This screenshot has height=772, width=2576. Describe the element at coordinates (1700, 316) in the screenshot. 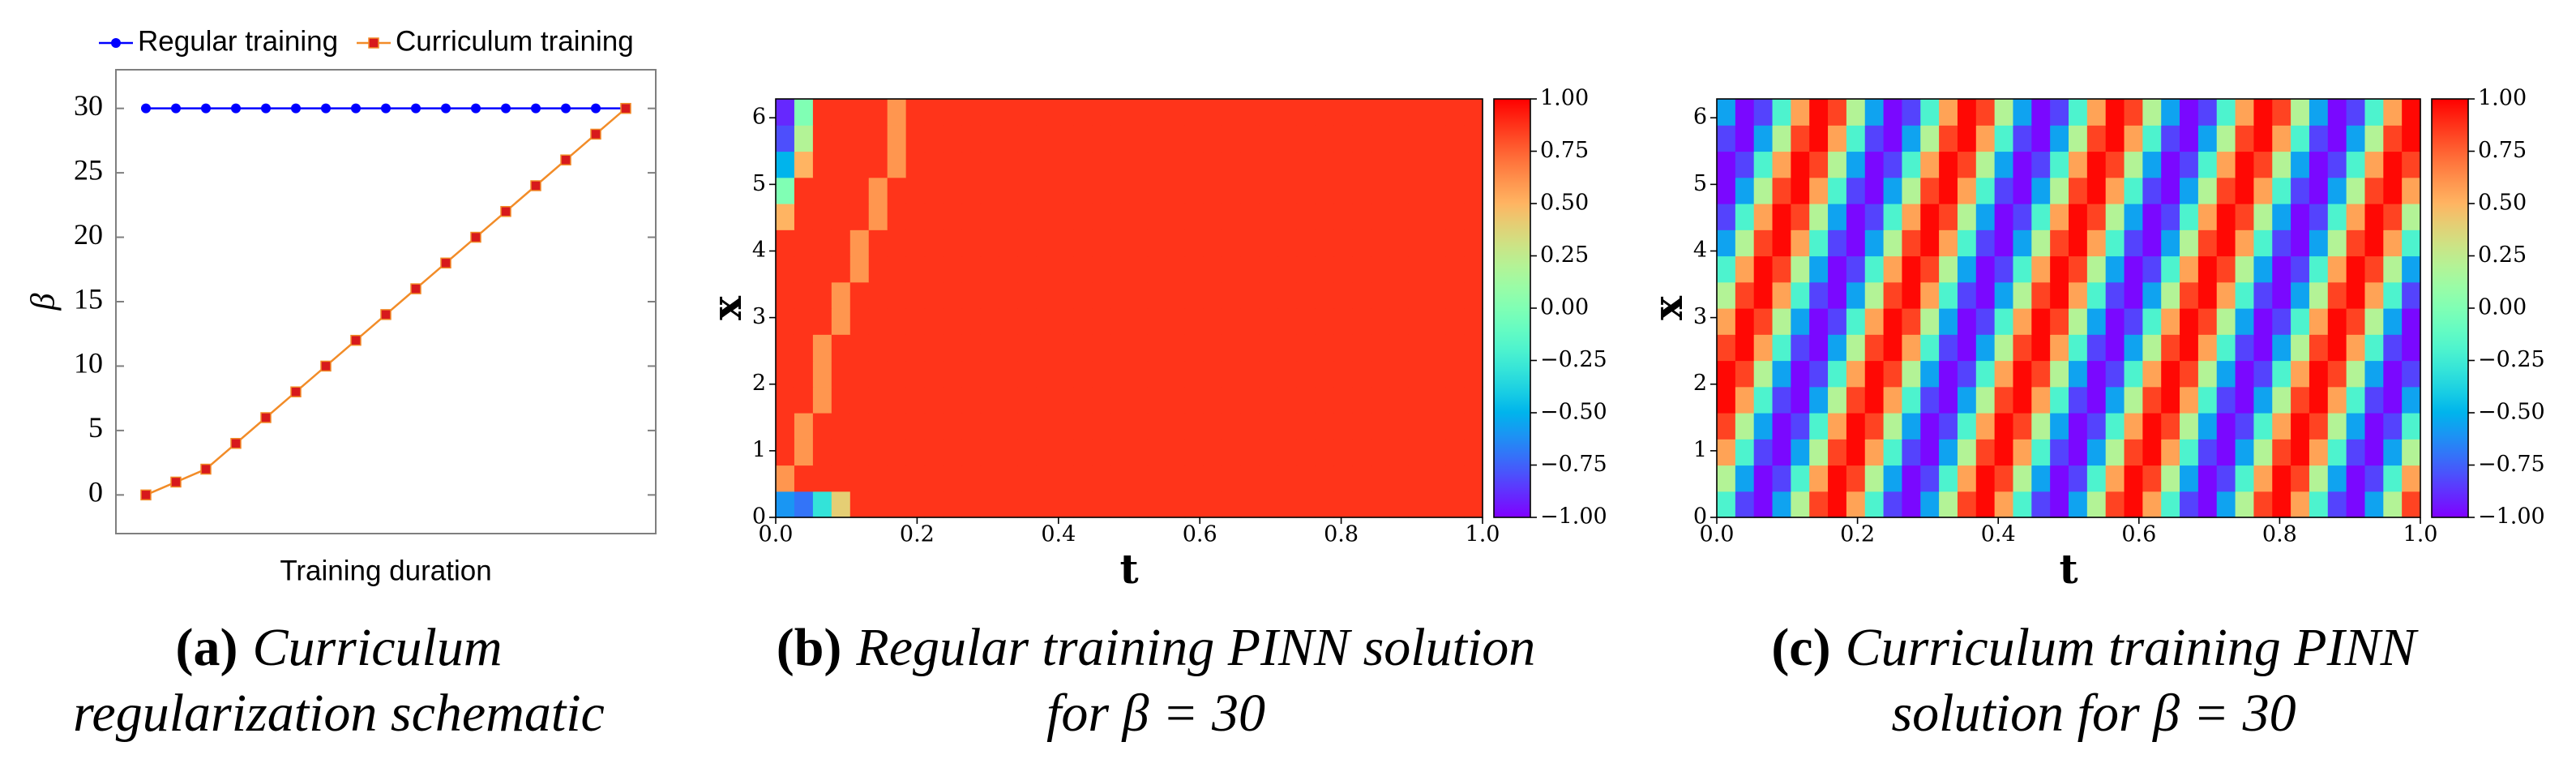

I see `y-tick-label: 3` at that location.